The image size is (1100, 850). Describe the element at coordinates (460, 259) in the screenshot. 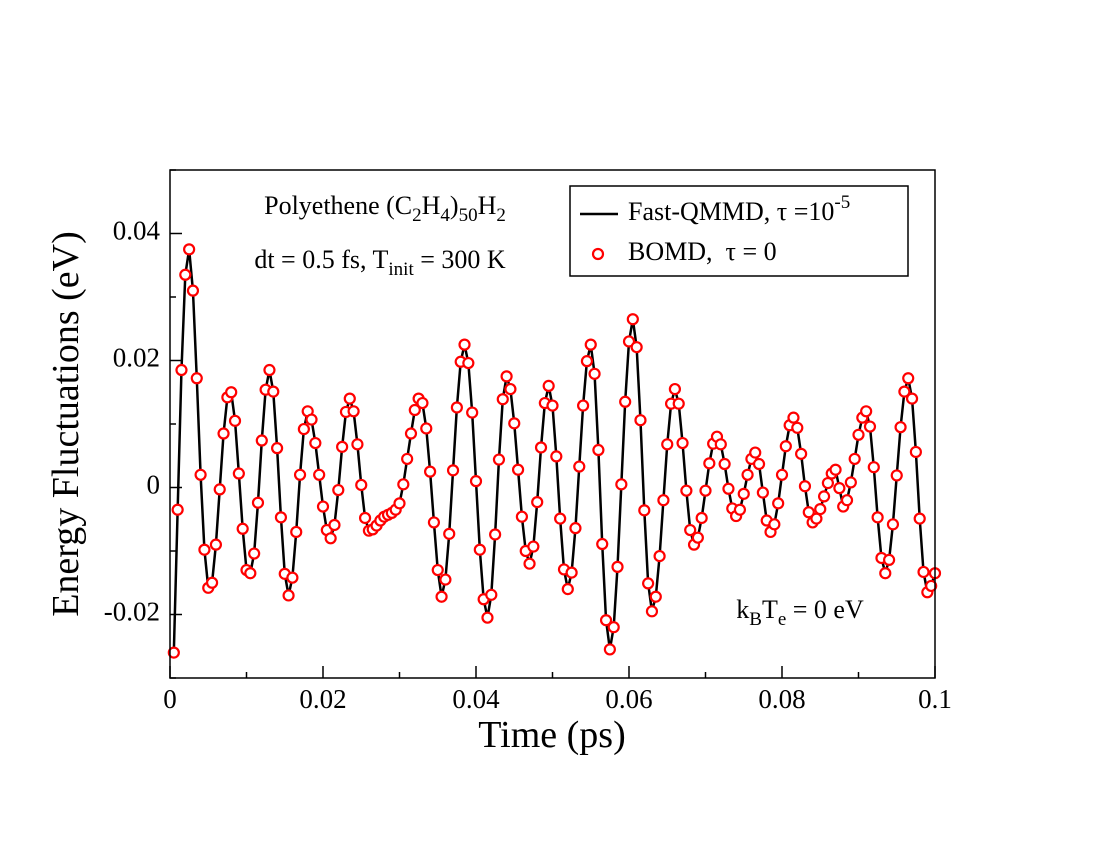

I see `annotation-part: = 300 K` at that location.